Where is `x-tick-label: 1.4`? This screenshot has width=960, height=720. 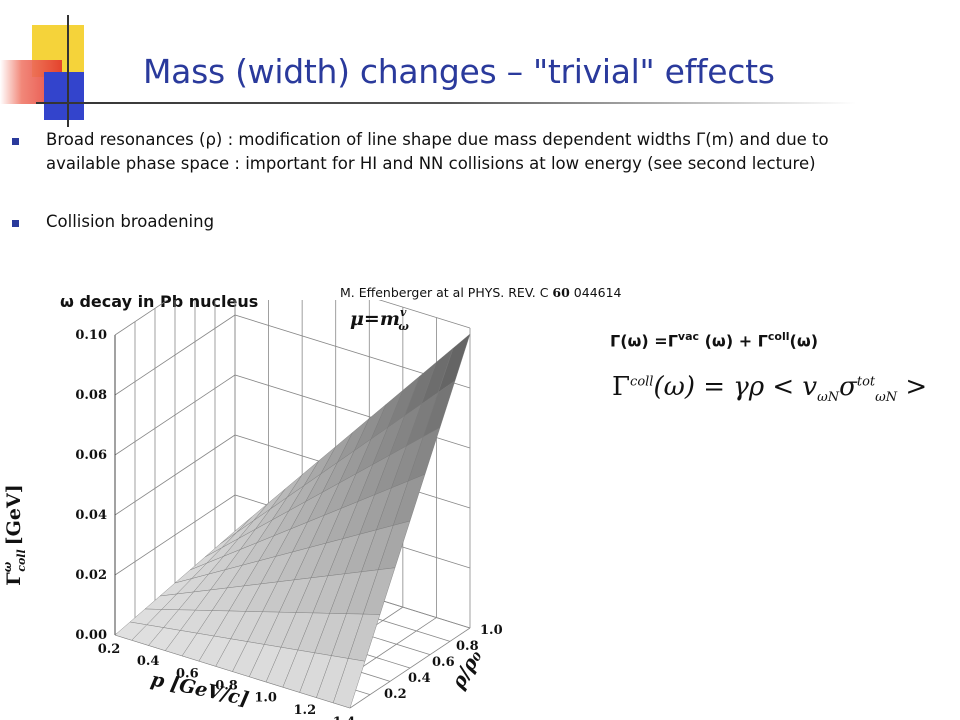 x-tick-label: 1.4 is located at coordinates (344, 717).